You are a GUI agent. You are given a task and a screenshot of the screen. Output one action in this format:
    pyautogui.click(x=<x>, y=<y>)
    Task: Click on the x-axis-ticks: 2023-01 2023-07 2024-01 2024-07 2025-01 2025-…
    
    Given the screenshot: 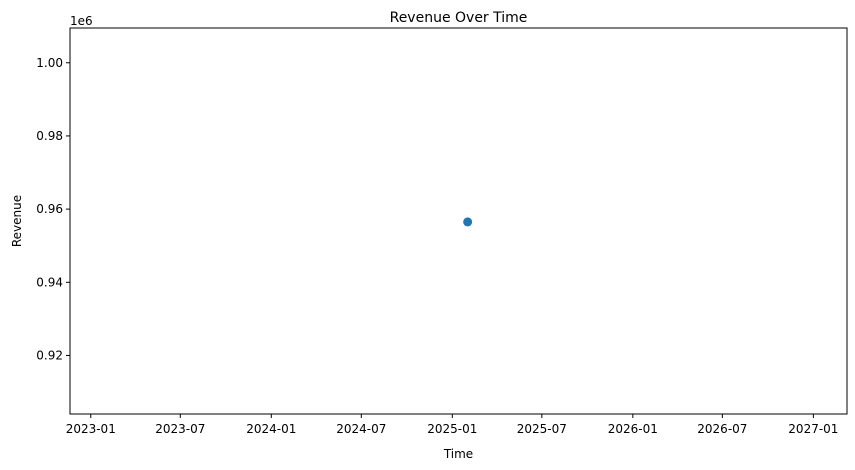 What is the action you would take?
    pyautogui.click(x=452, y=425)
    